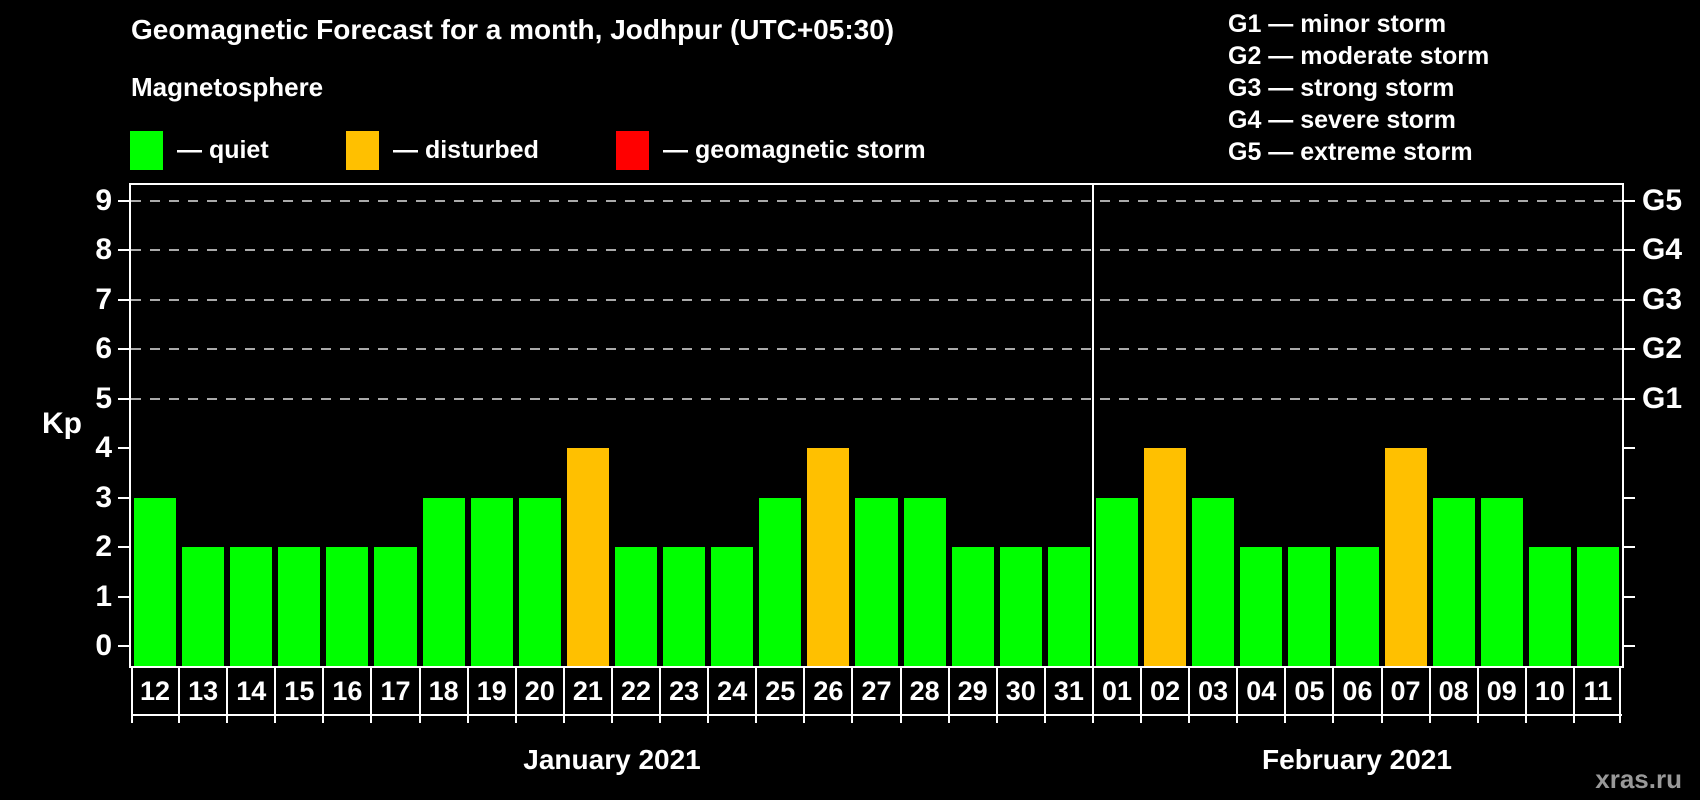  I want to click on date-cell-08: 08, so click(1453, 690).